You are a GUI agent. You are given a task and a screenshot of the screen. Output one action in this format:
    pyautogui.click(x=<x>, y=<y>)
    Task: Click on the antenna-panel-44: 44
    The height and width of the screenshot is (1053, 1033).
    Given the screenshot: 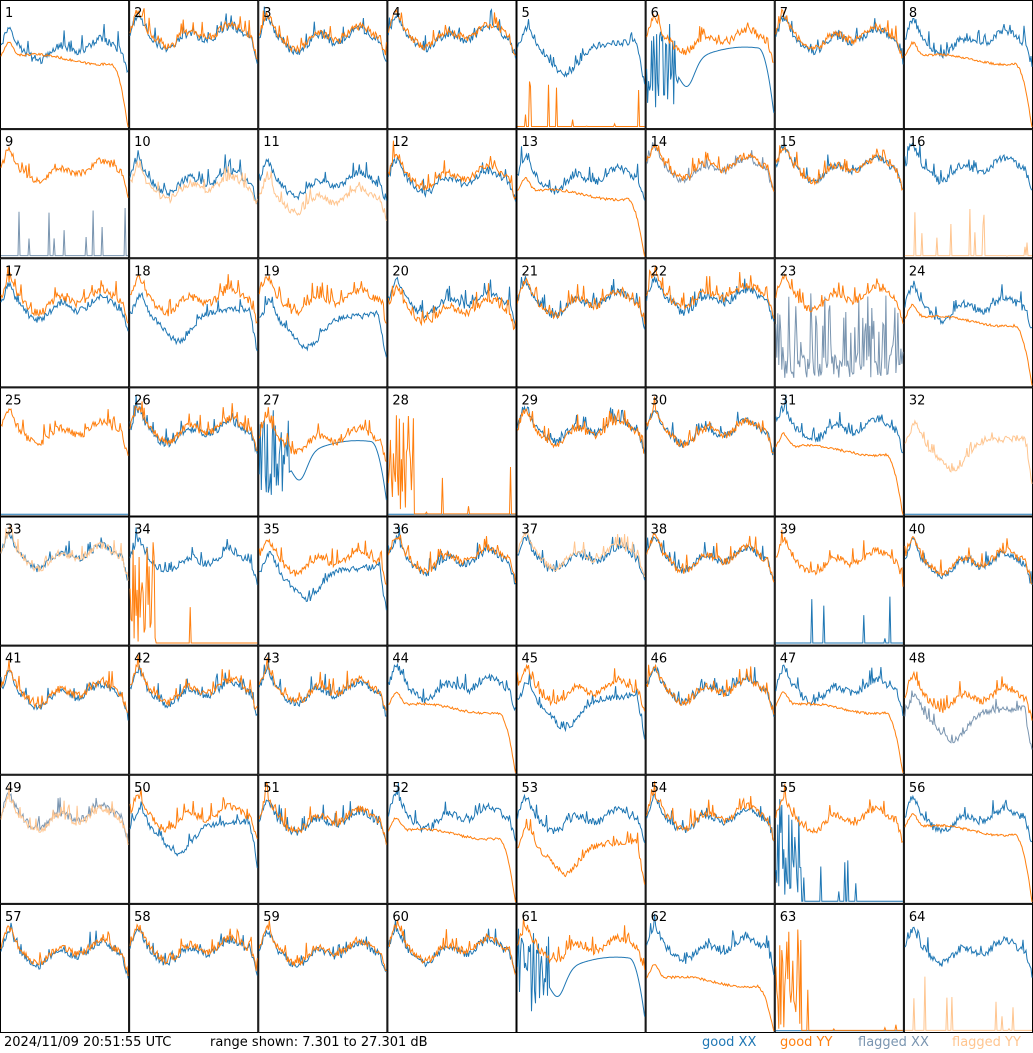 What is the action you would take?
    pyautogui.click(x=452, y=710)
    